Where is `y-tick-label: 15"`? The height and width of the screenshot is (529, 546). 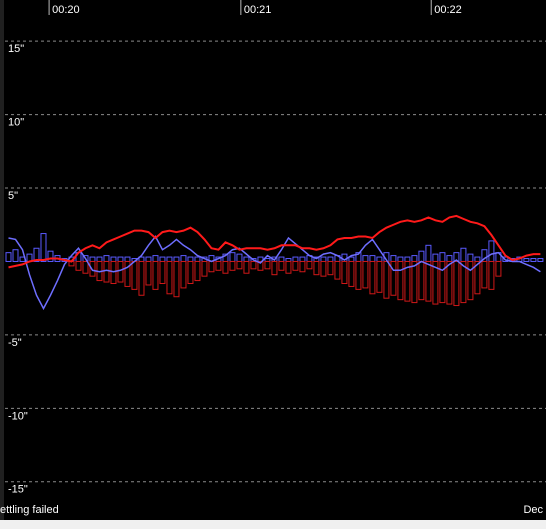
y-tick-label: 15" is located at coordinates (16, 49).